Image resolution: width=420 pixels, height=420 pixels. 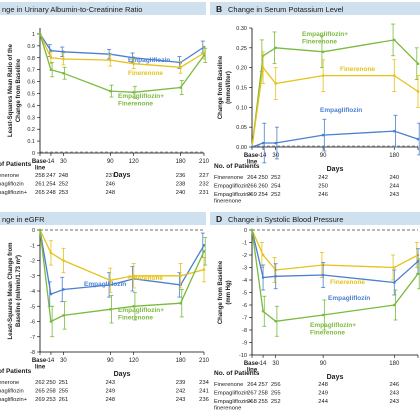 What do you see at coordinates (181, 176) in the screenshot?
I see `patients-count: 236` at bounding box center [181, 176].